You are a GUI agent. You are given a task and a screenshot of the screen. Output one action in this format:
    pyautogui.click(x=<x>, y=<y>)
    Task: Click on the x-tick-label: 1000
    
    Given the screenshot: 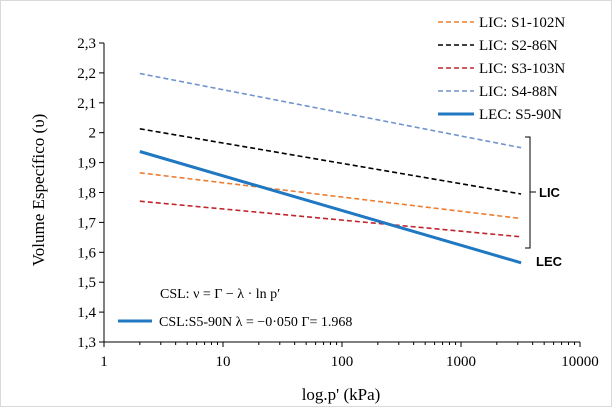 What is the action you would take?
    pyautogui.click(x=461, y=362)
    